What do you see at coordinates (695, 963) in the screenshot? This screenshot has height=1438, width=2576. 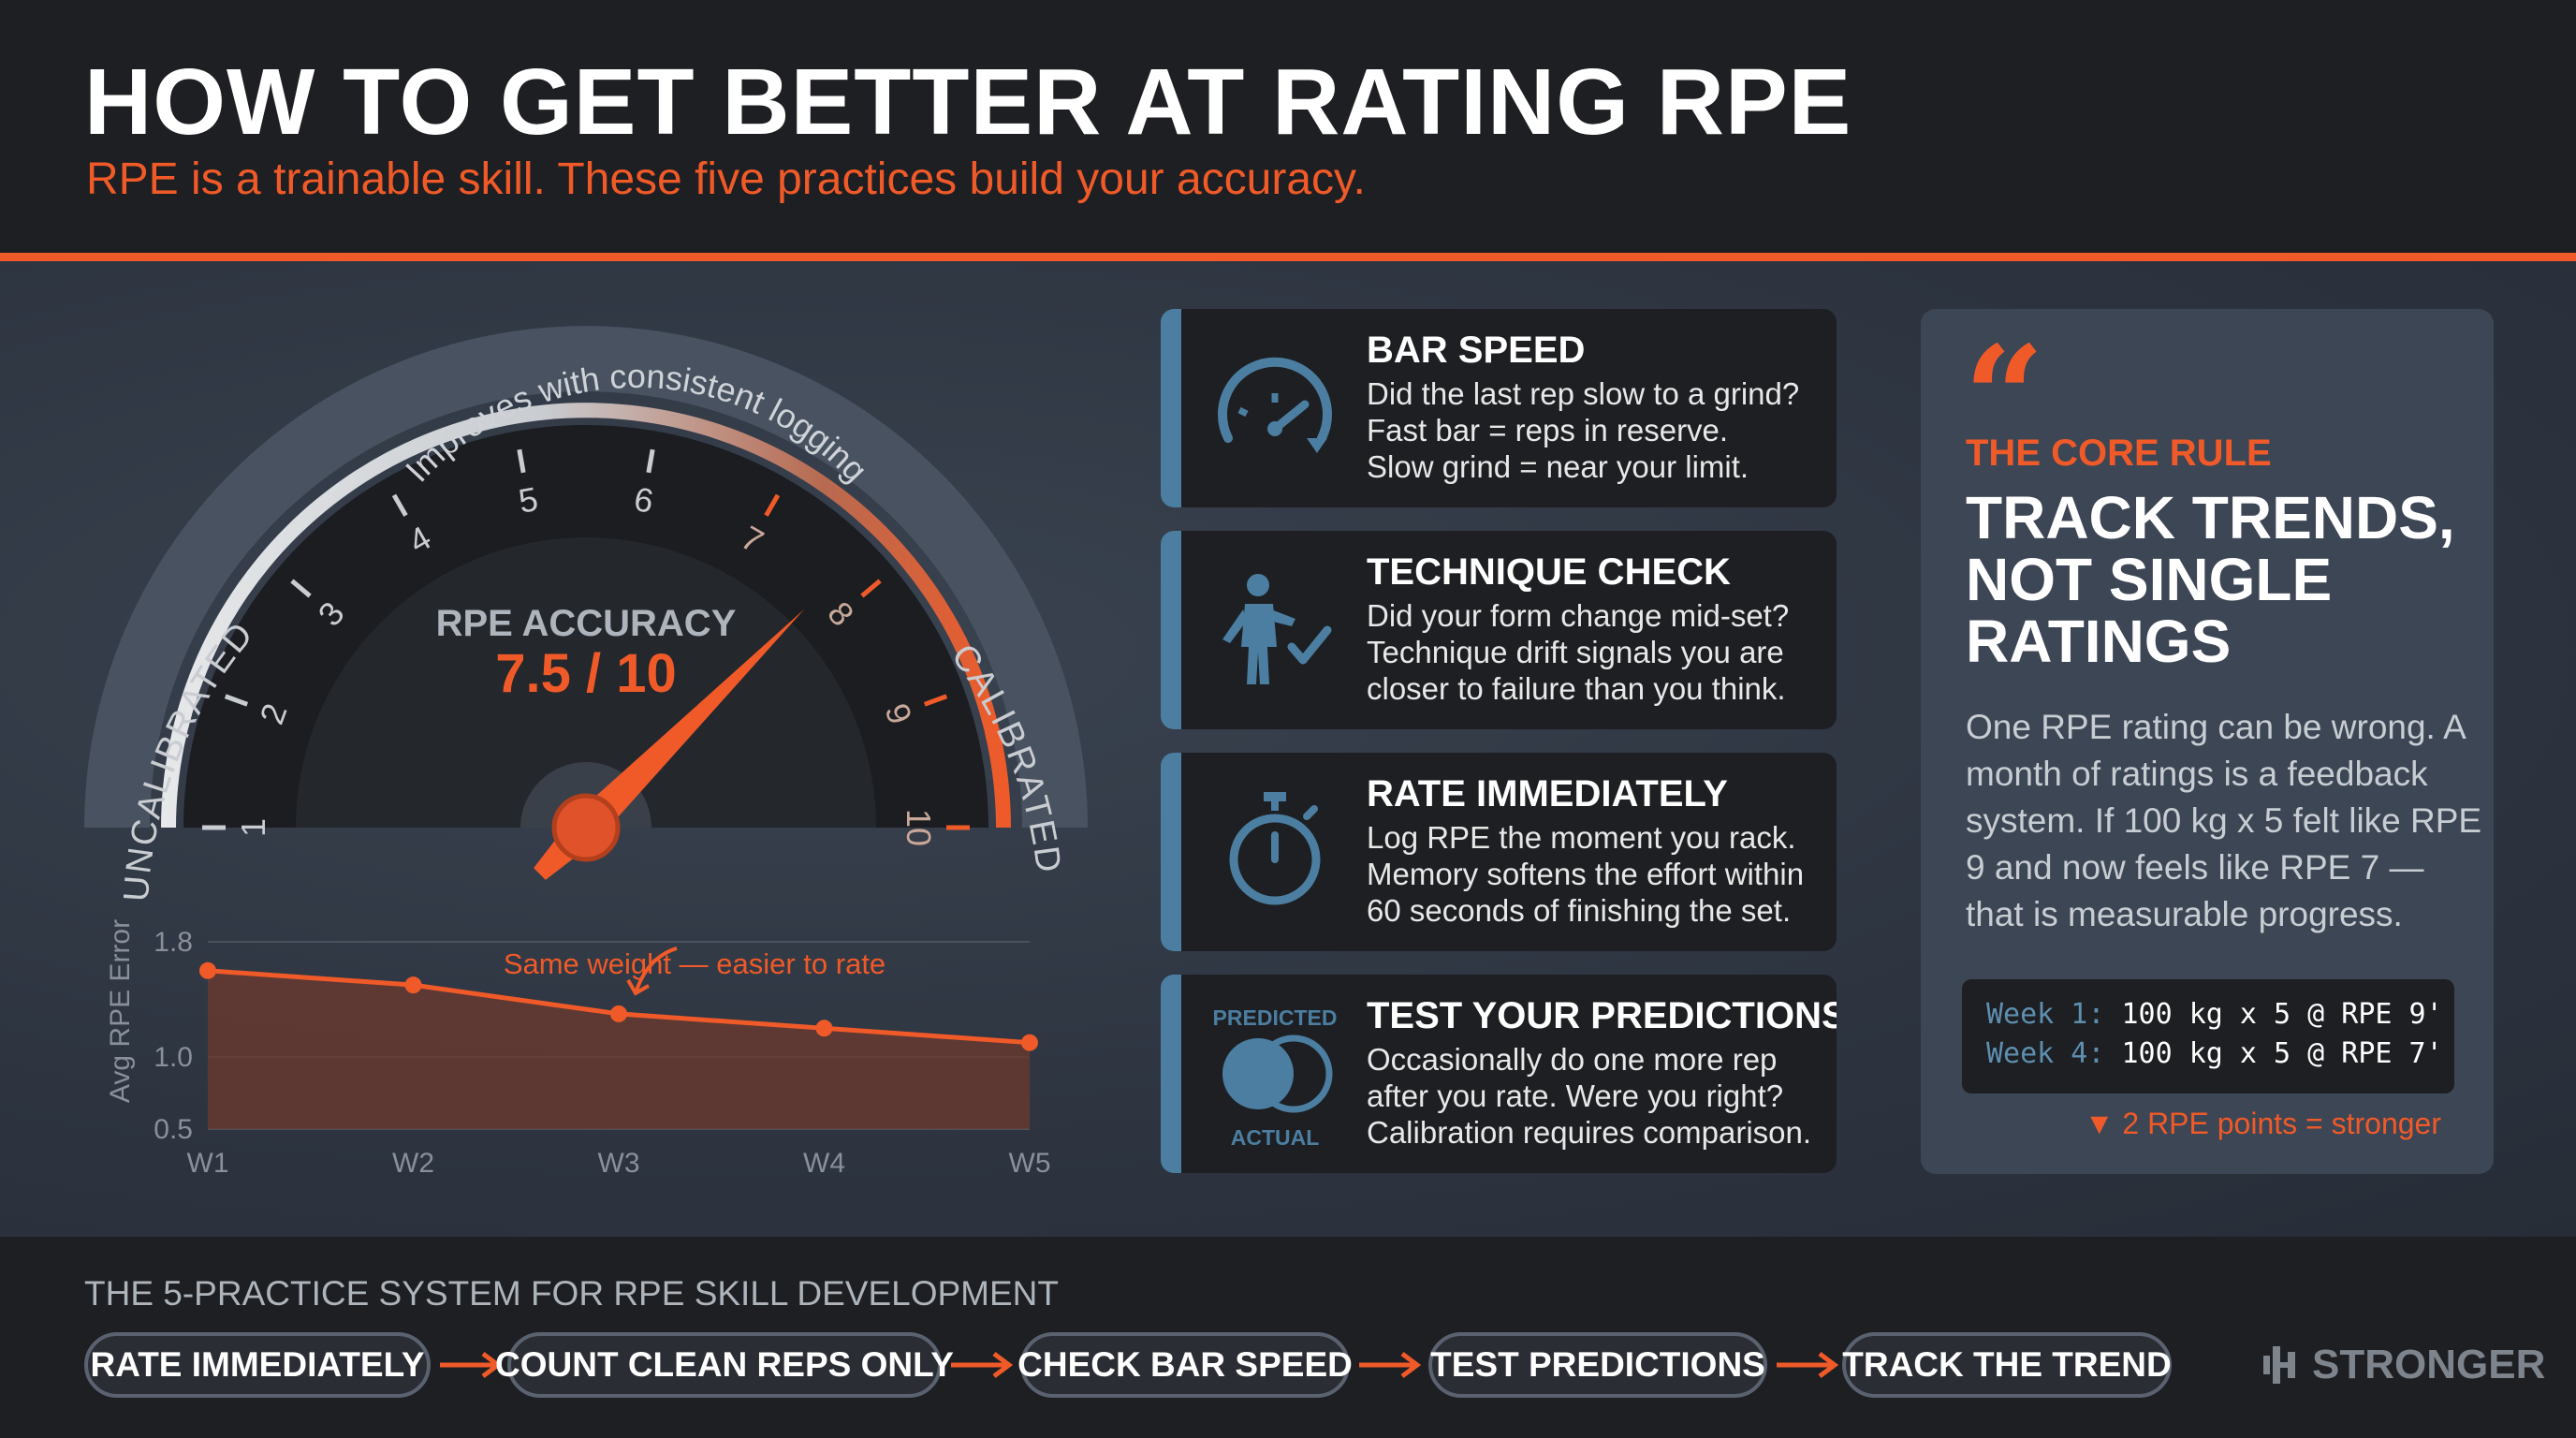 I see `trend-annotation: Same weight — easier to rate` at bounding box center [695, 963].